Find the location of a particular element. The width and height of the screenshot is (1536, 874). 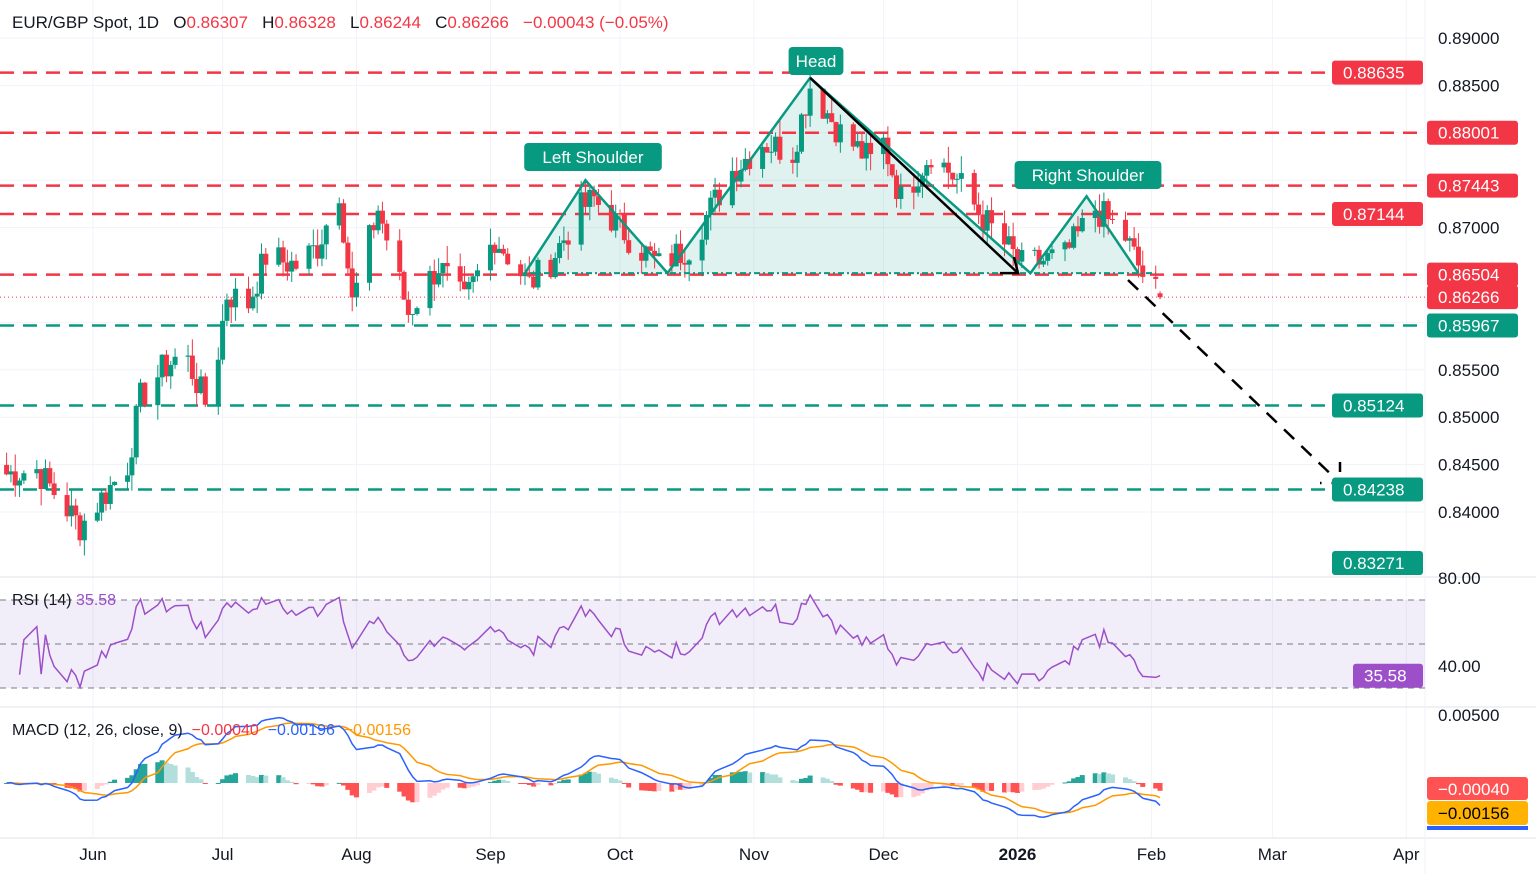

macd-signal-line is located at coordinates (583, 768).